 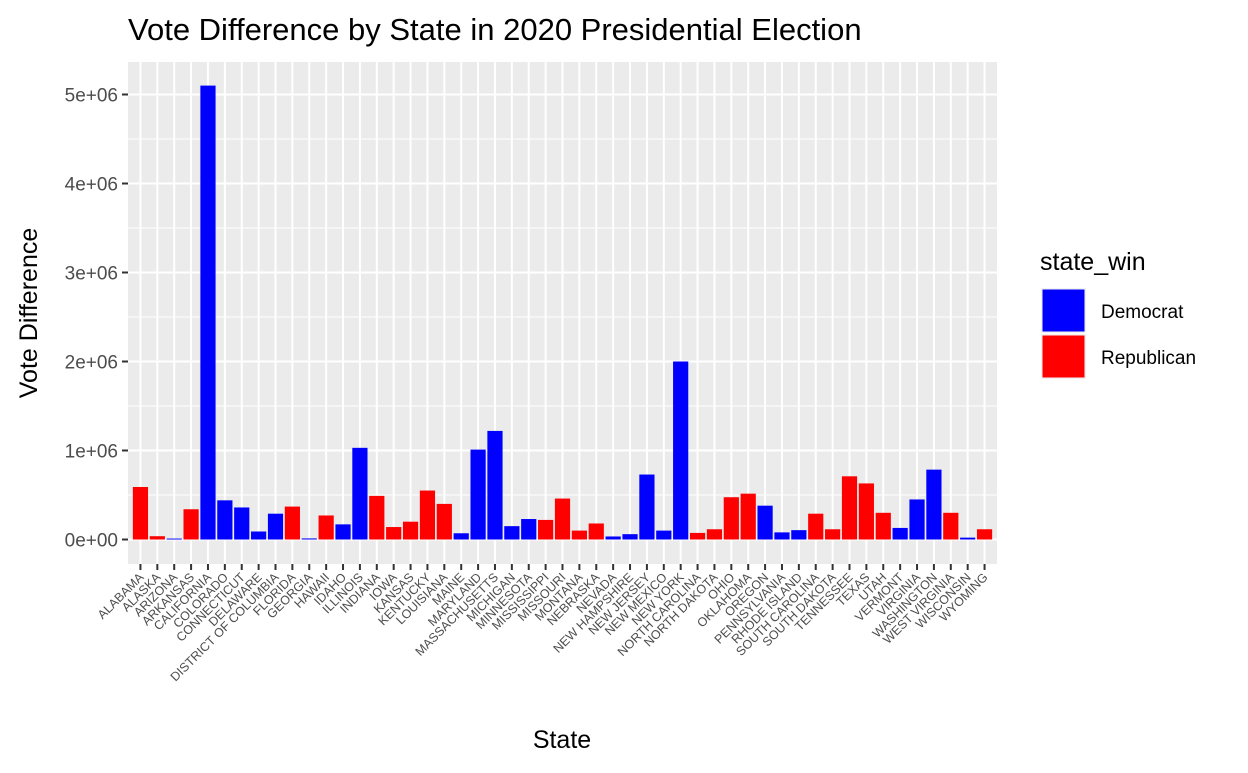 I want to click on y-axis-title: Vote Difference, so click(x=29, y=313).